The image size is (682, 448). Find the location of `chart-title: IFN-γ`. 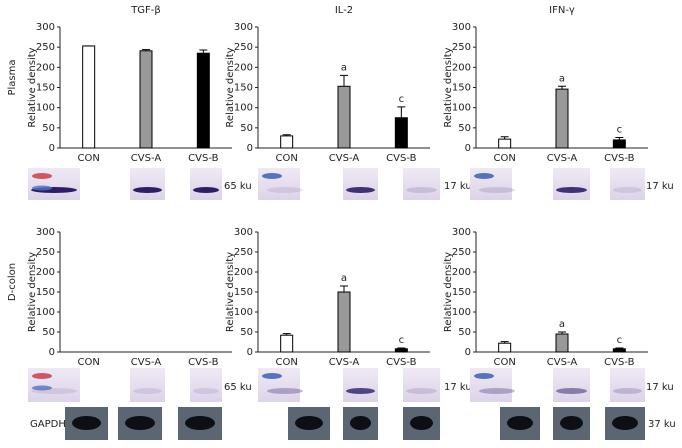

chart-title: IFN-γ is located at coordinates (562, 10).